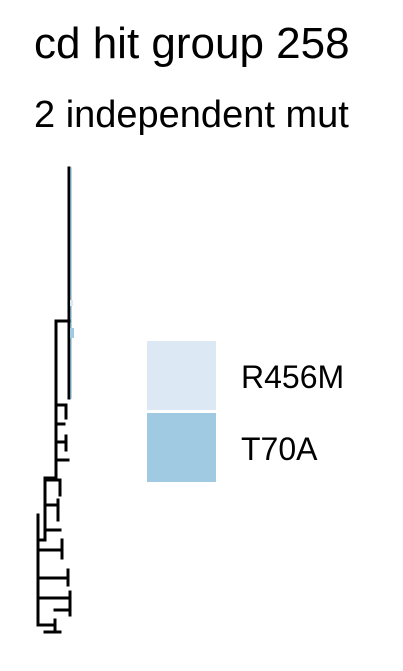 The image size is (403, 671). I want to click on legend-label-r456m: R456M, so click(293, 377).